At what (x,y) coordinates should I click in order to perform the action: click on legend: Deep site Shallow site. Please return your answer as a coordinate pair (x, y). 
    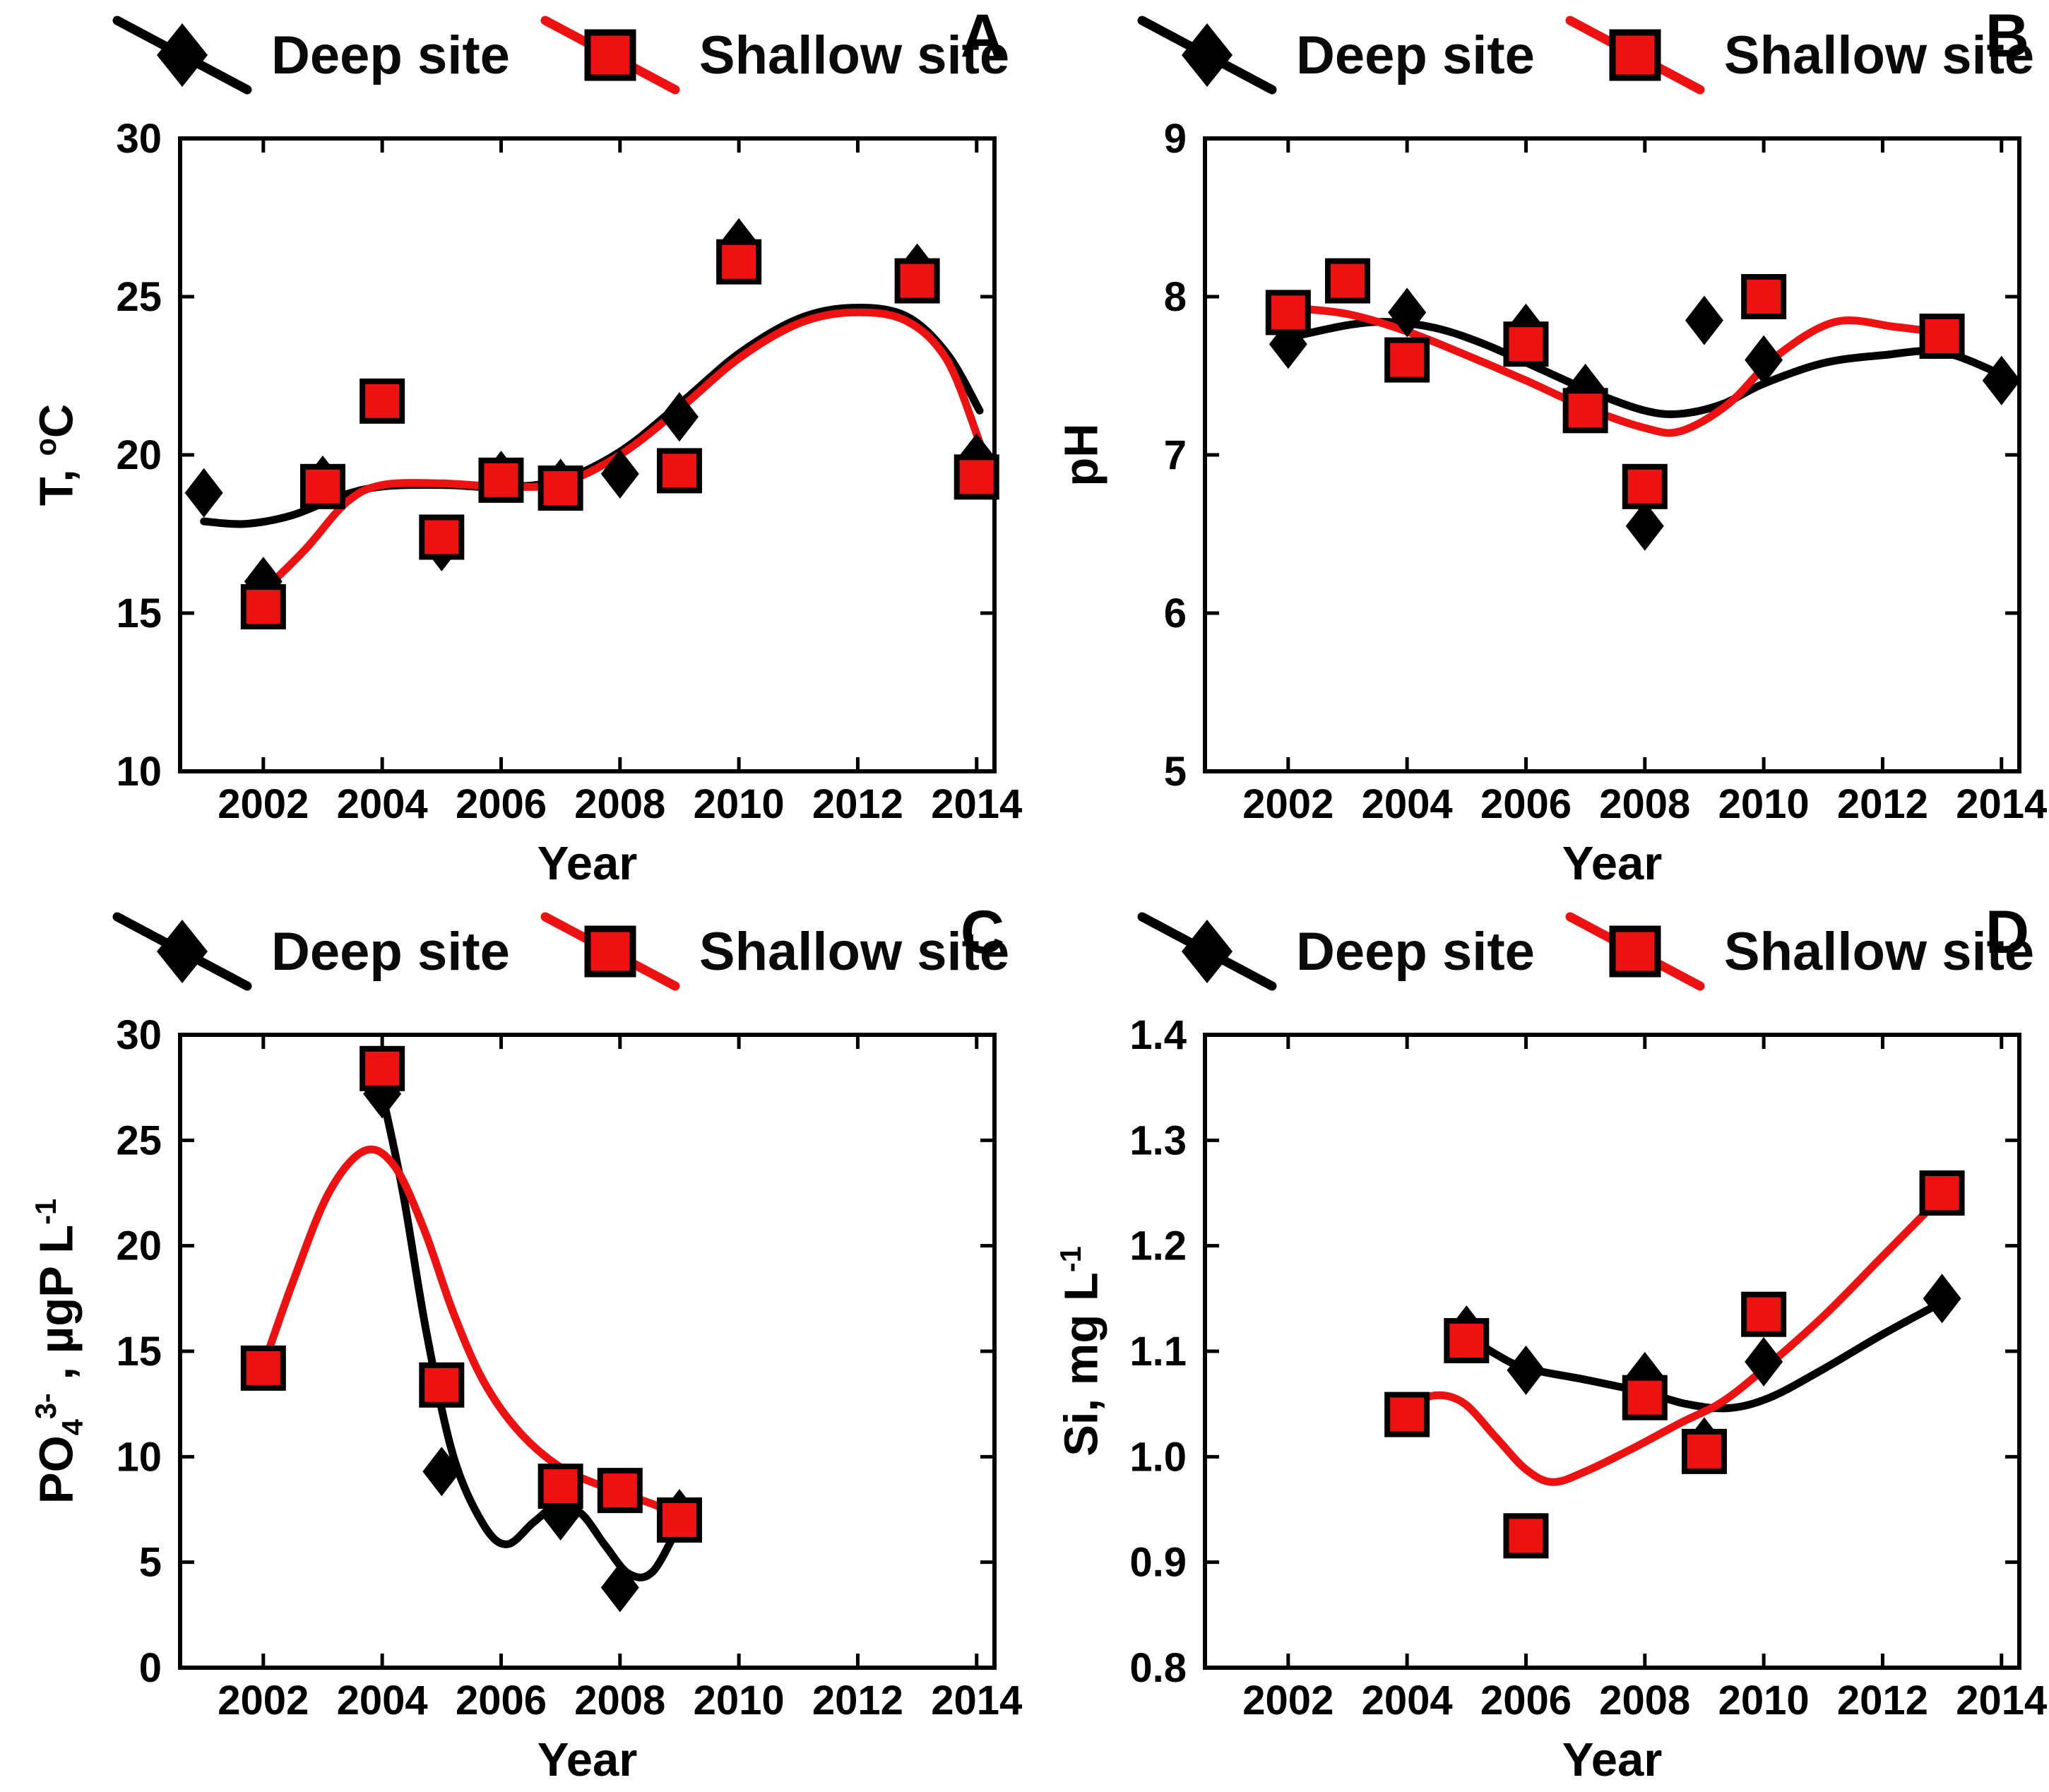
    Looking at the image, I should click on (1592, 55).